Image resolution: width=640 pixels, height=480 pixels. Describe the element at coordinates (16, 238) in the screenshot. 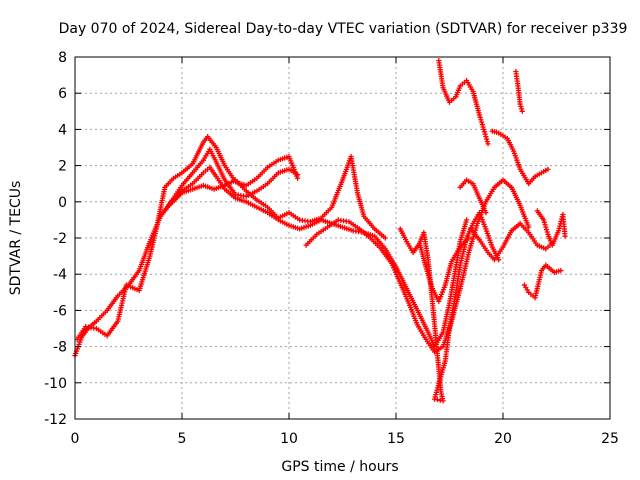

I see `y-axis-label: SDTVAR / TECUs` at that location.